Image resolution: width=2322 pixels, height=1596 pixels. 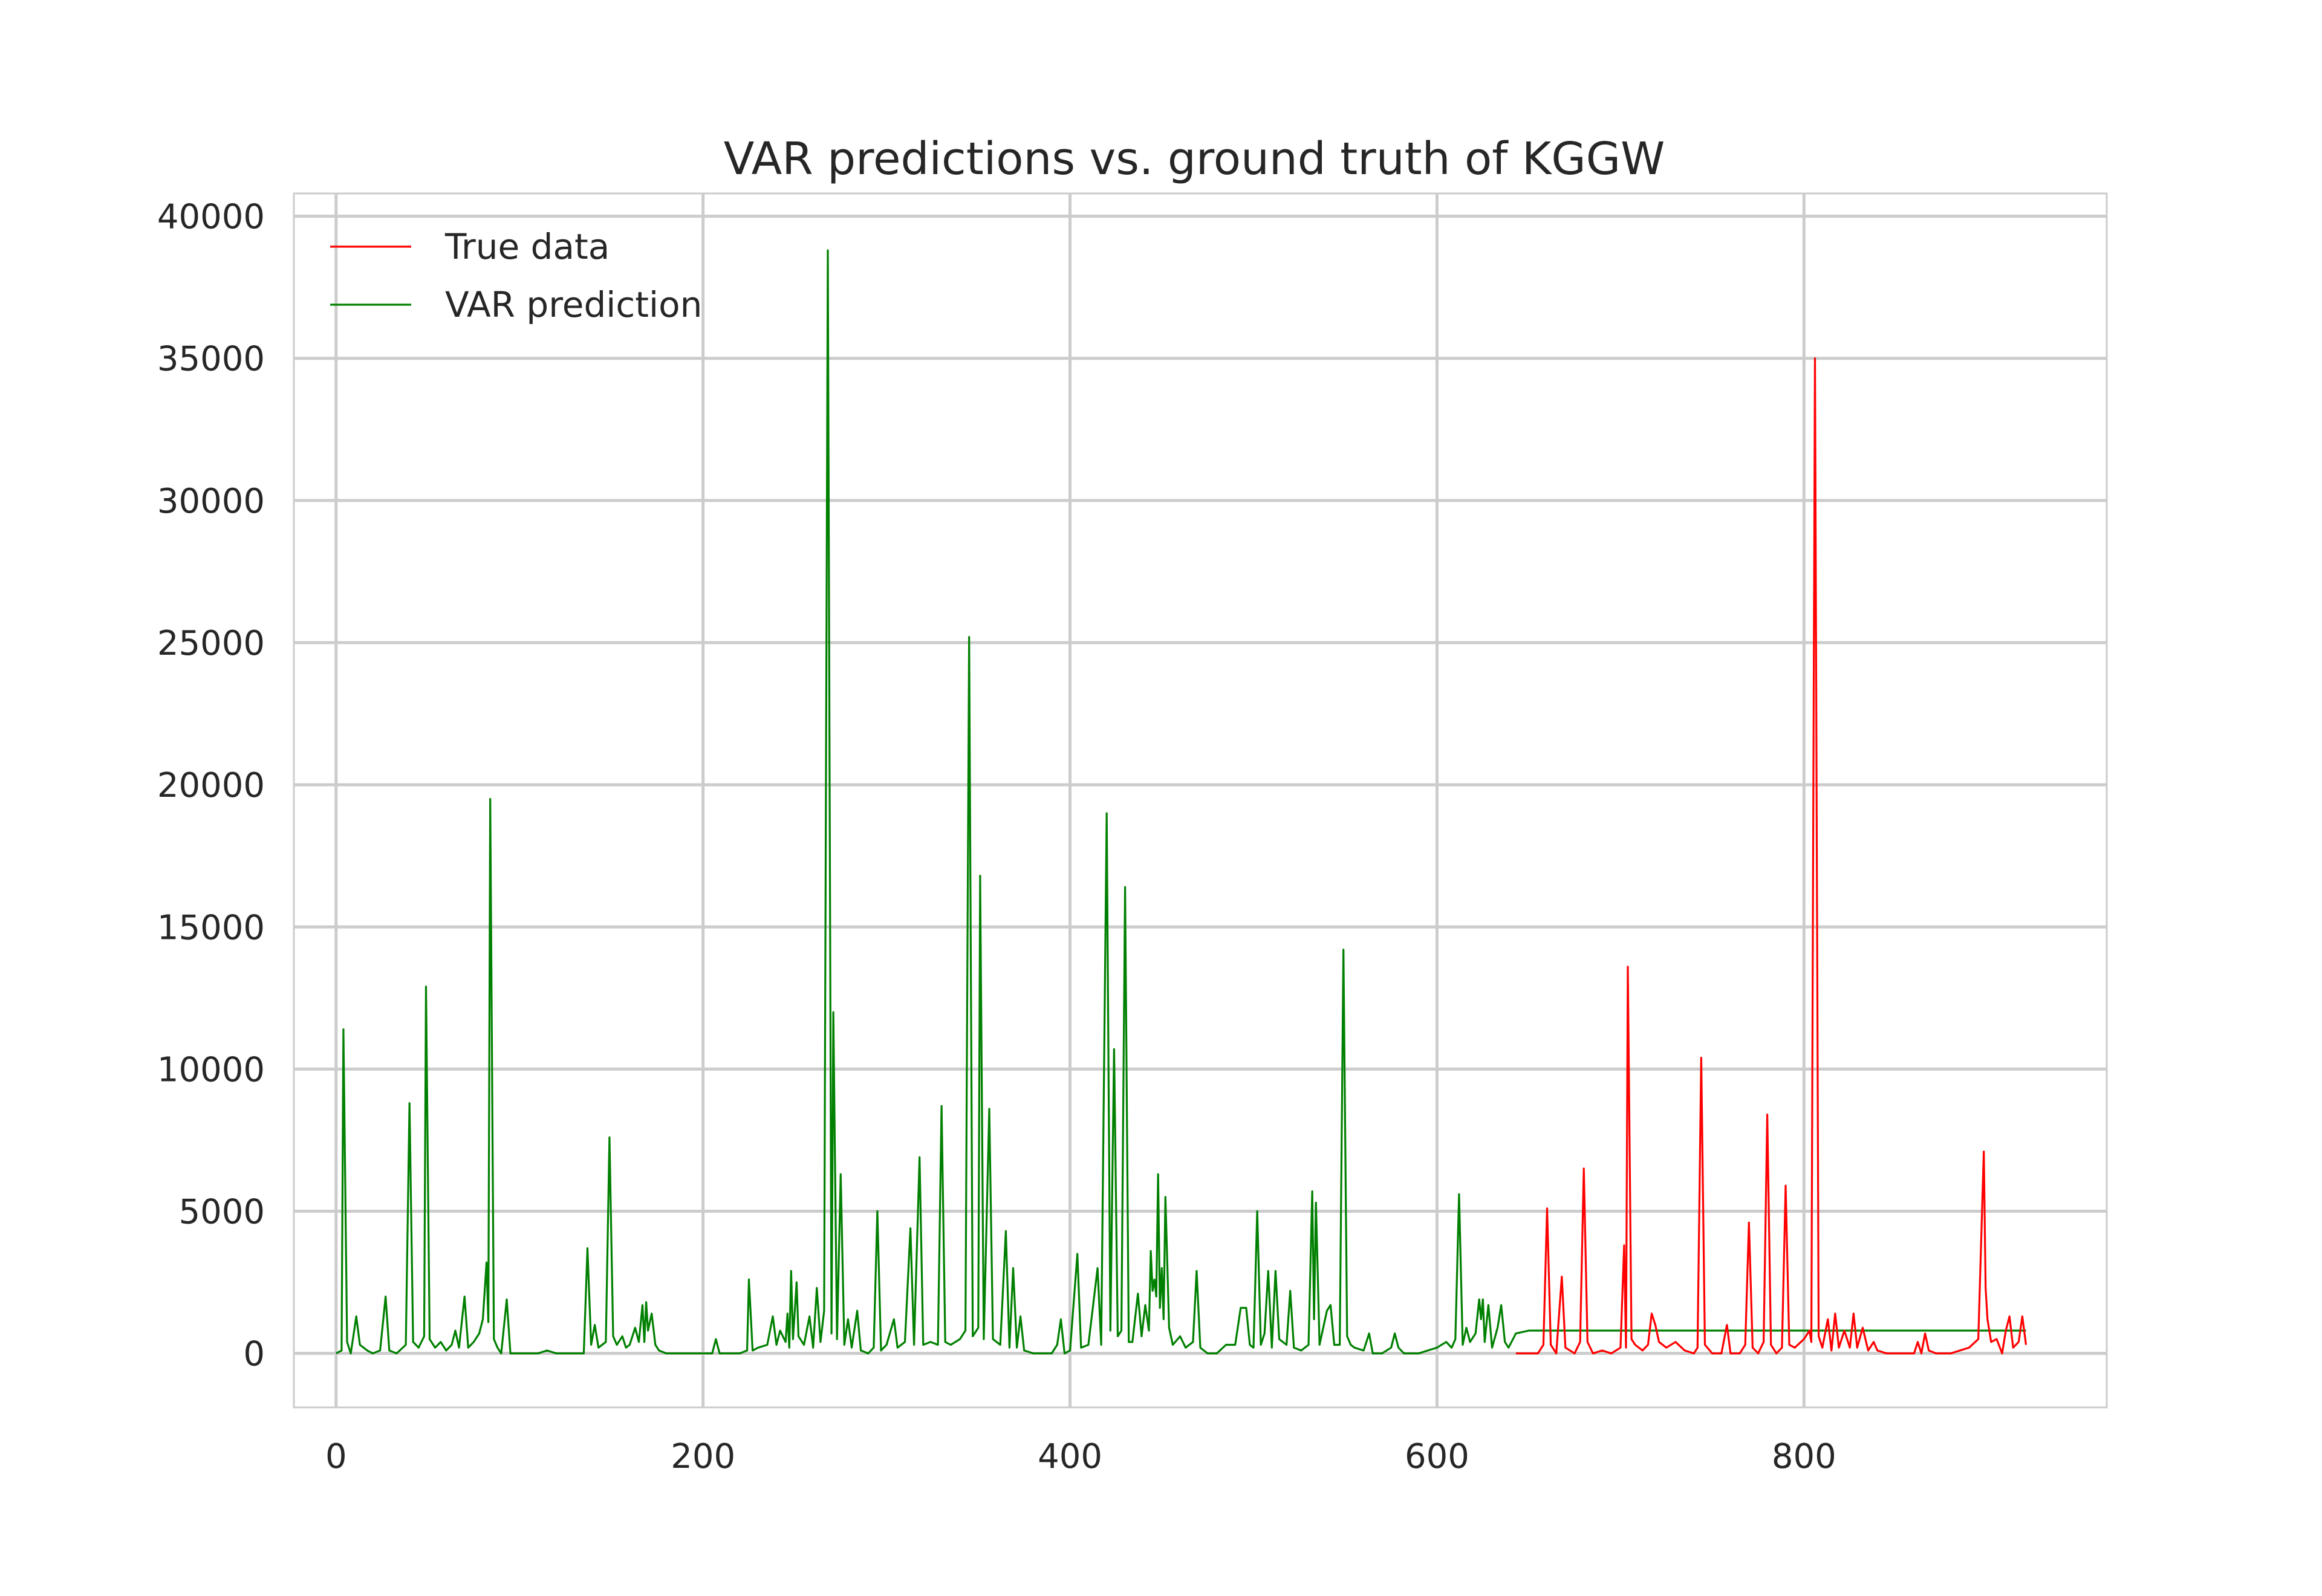 I want to click on y-tick-label: 35000, so click(x=211, y=359).